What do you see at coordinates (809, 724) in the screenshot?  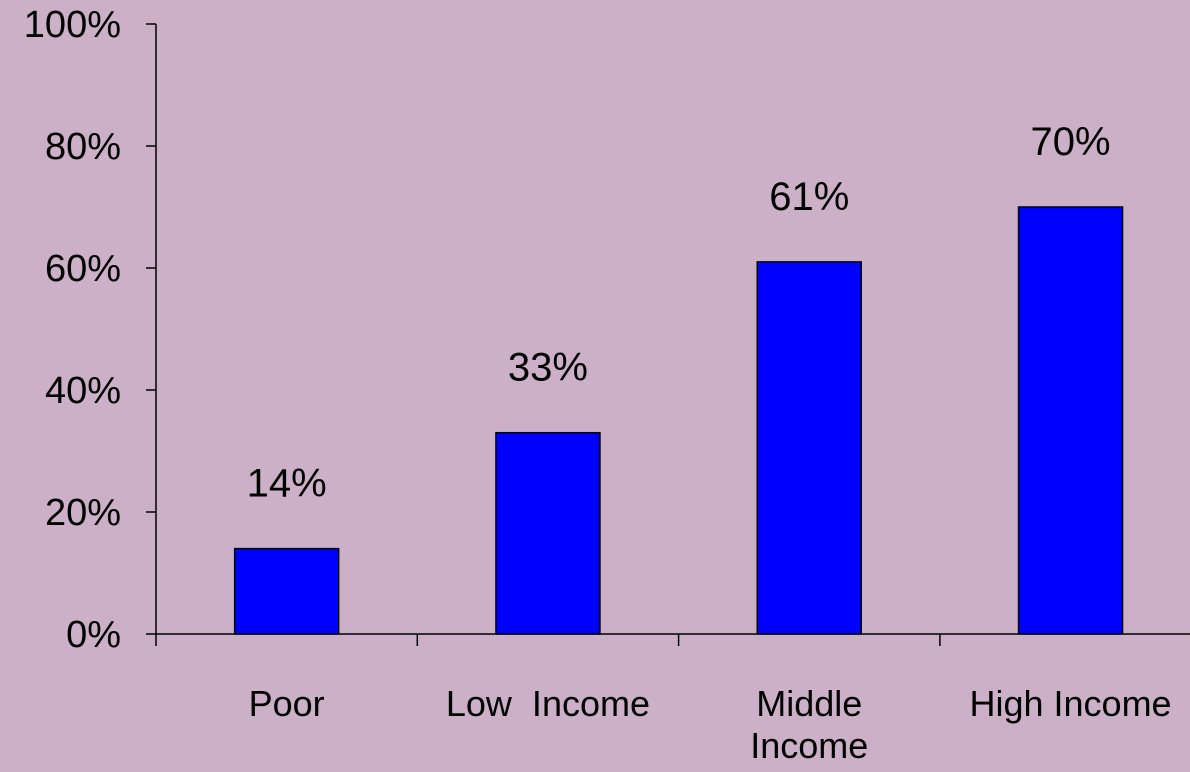 I see `x-category-label: Middle Income` at bounding box center [809, 724].